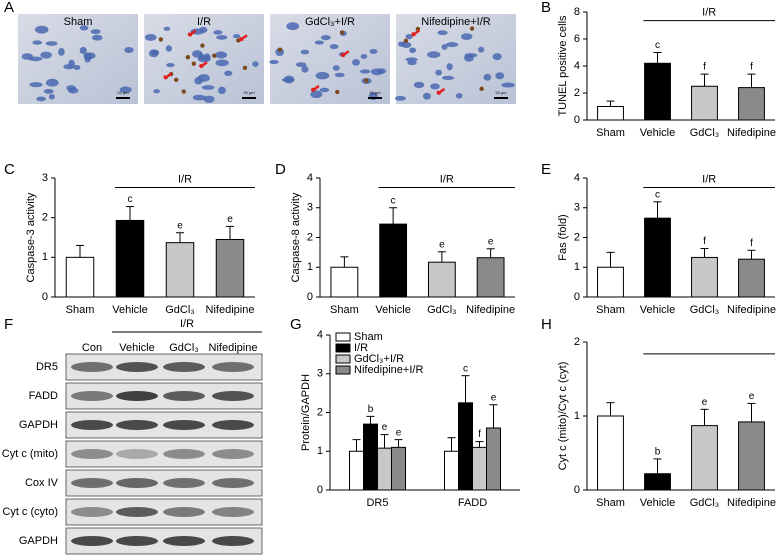 This screenshot has height=558, width=784. Describe the element at coordinates (296, 237) in the screenshot. I see `y-axis-label: Caspase-8 activity` at that location.